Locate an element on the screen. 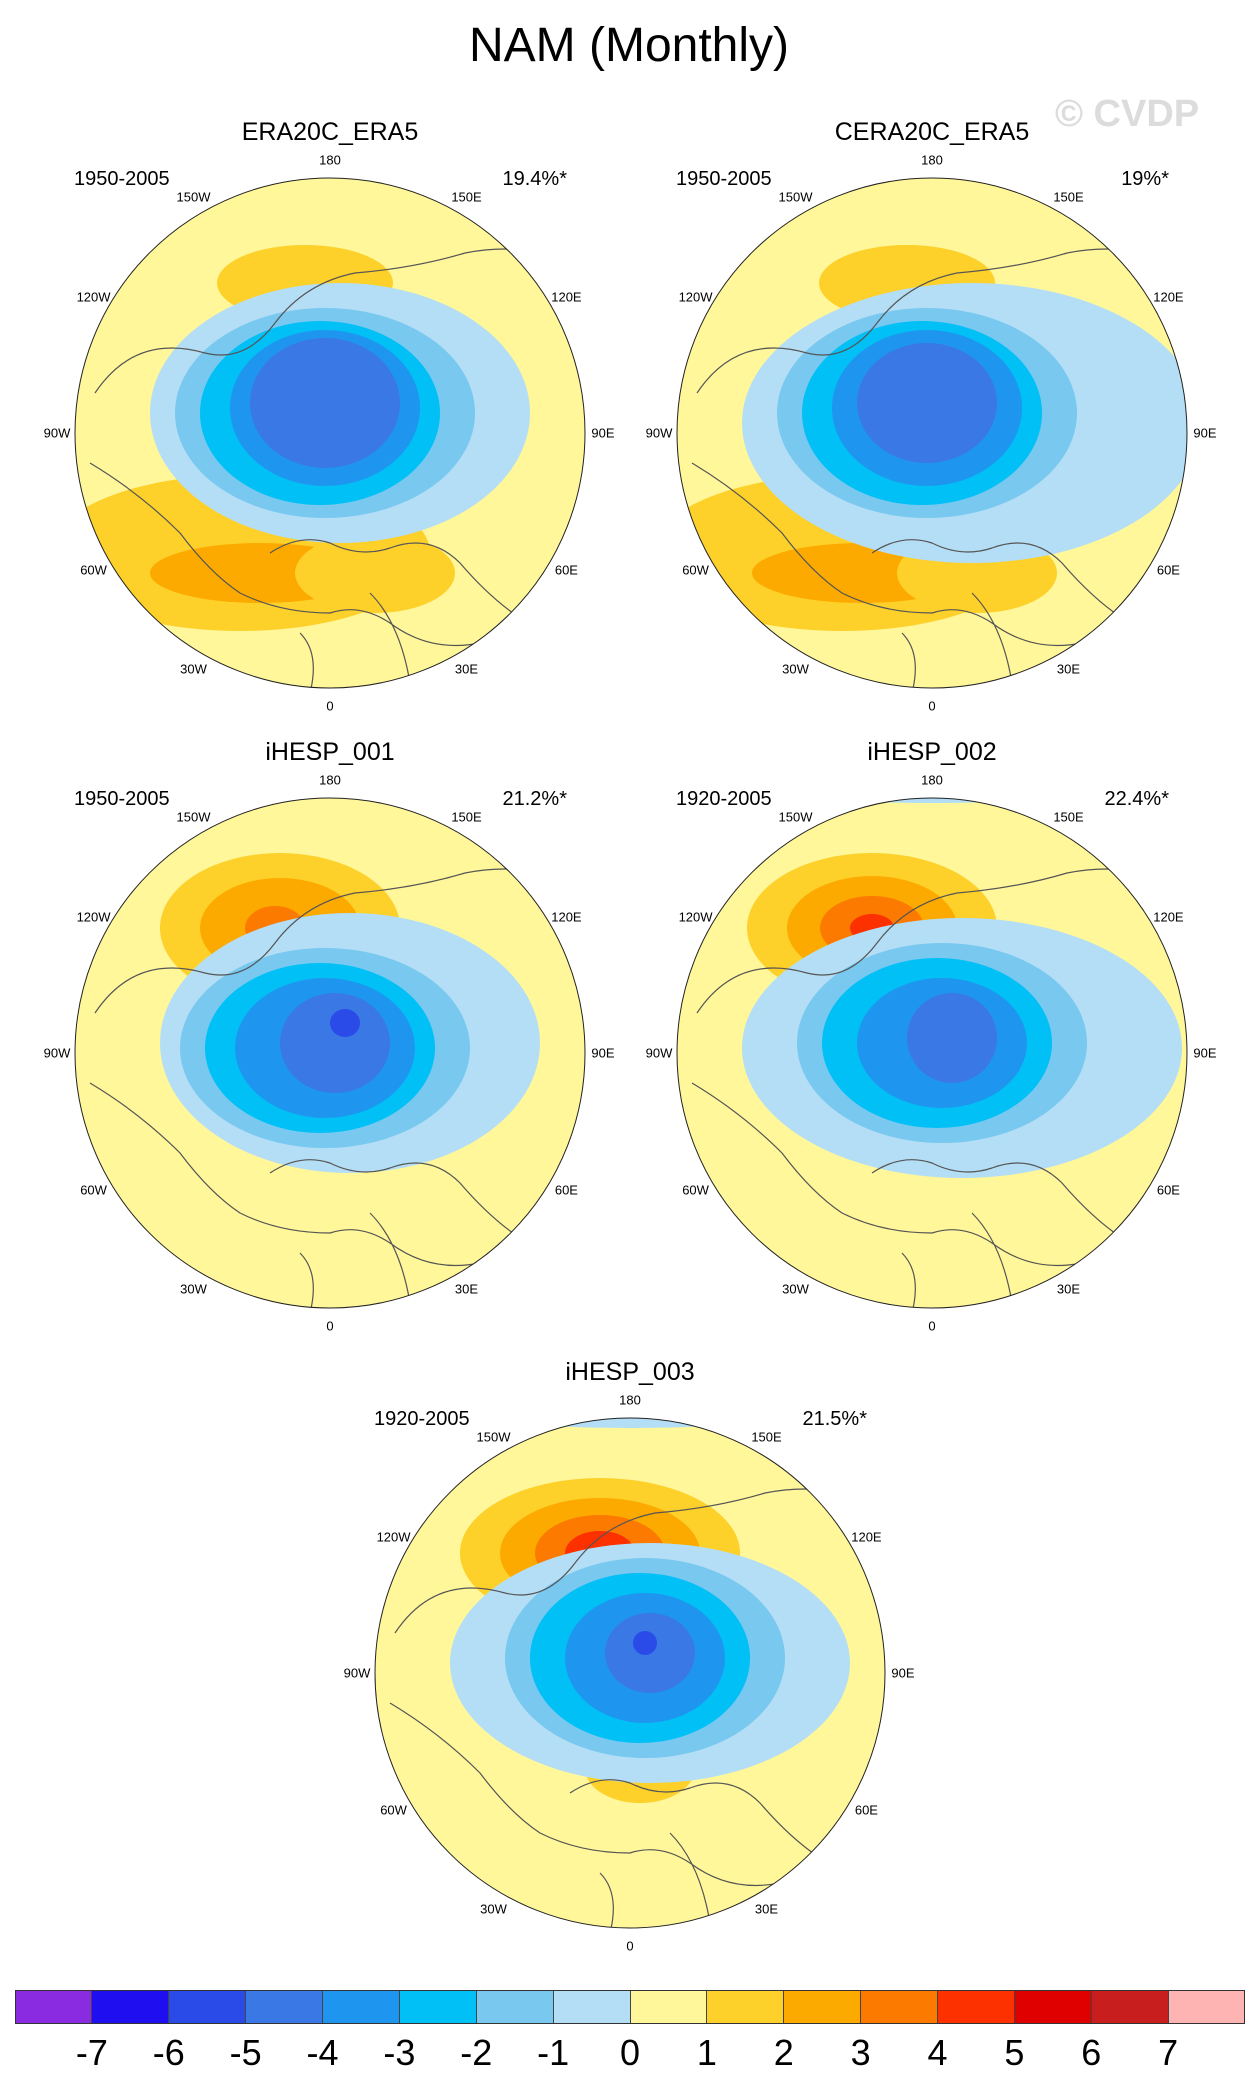 The image size is (1258, 2086). contour-pos1 is located at coordinates (375, 573).